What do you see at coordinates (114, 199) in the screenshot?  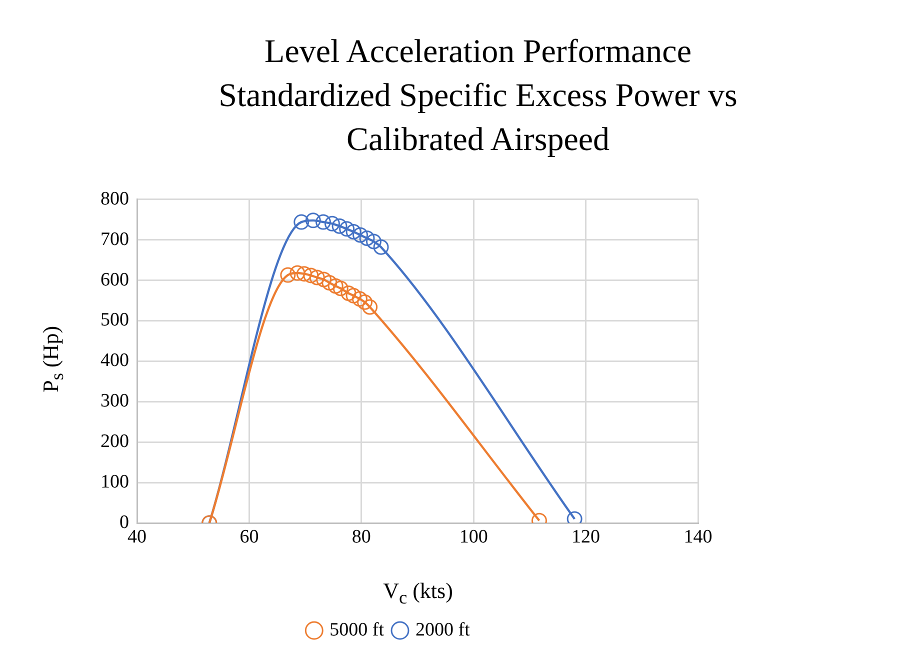 I see `y-tick-label: 800` at bounding box center [114, 199].